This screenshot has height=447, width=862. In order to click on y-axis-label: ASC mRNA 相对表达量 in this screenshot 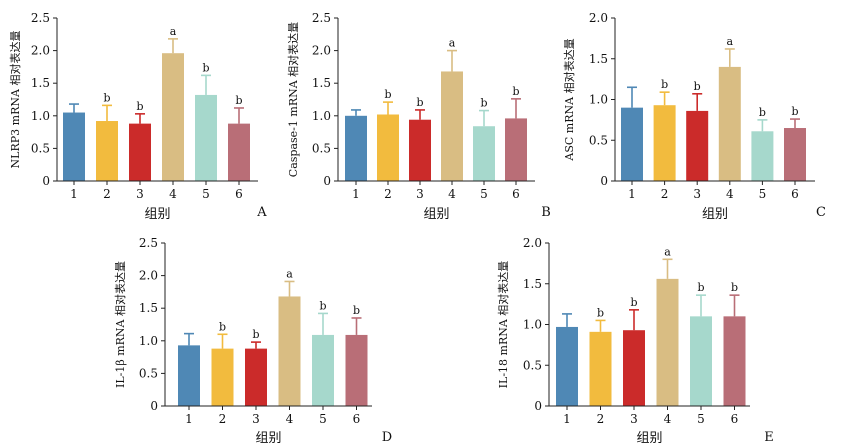, I will do `click(569, 99)`.